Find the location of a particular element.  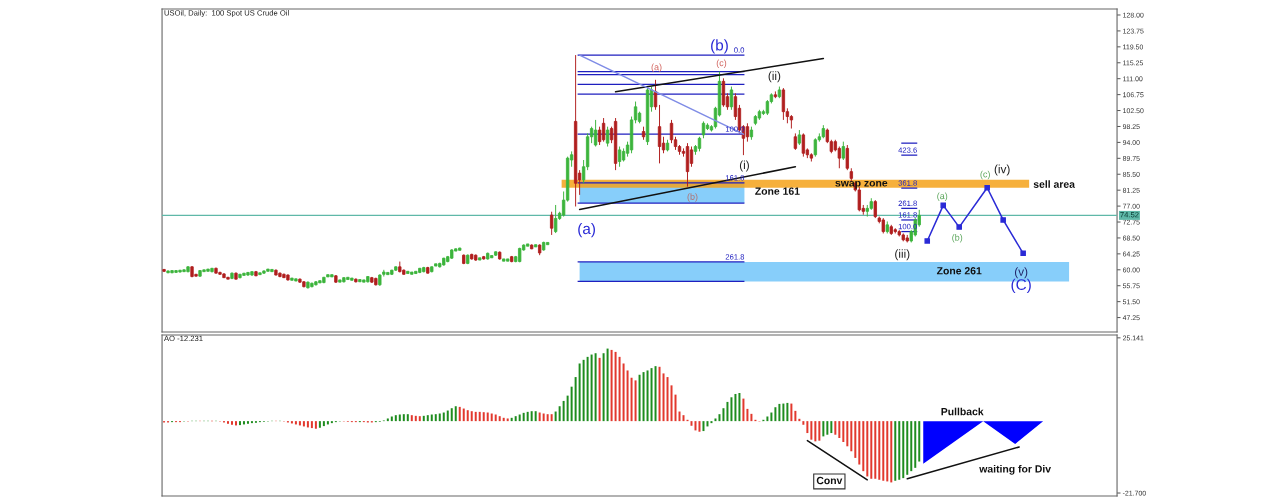

annotation: (iii) is located at coordinates (902, 255).